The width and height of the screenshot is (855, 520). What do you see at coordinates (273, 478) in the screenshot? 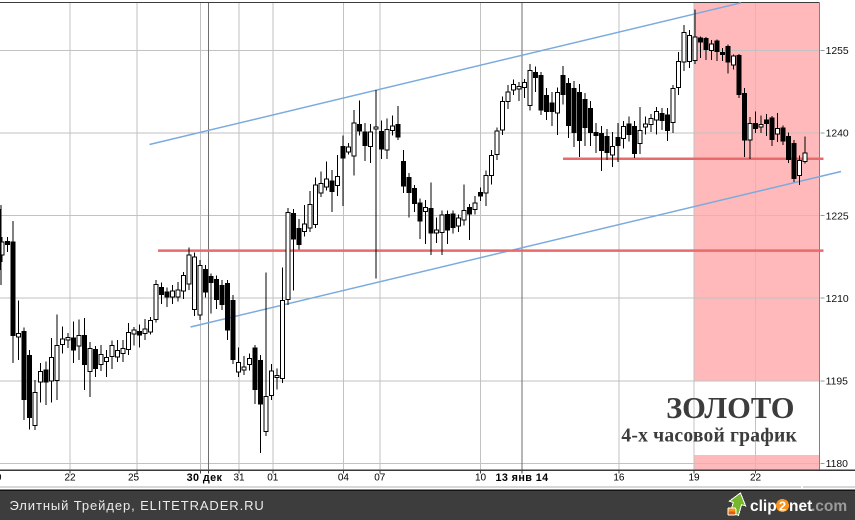
I see `svg-text: 01` at bounding box center [273, 478].